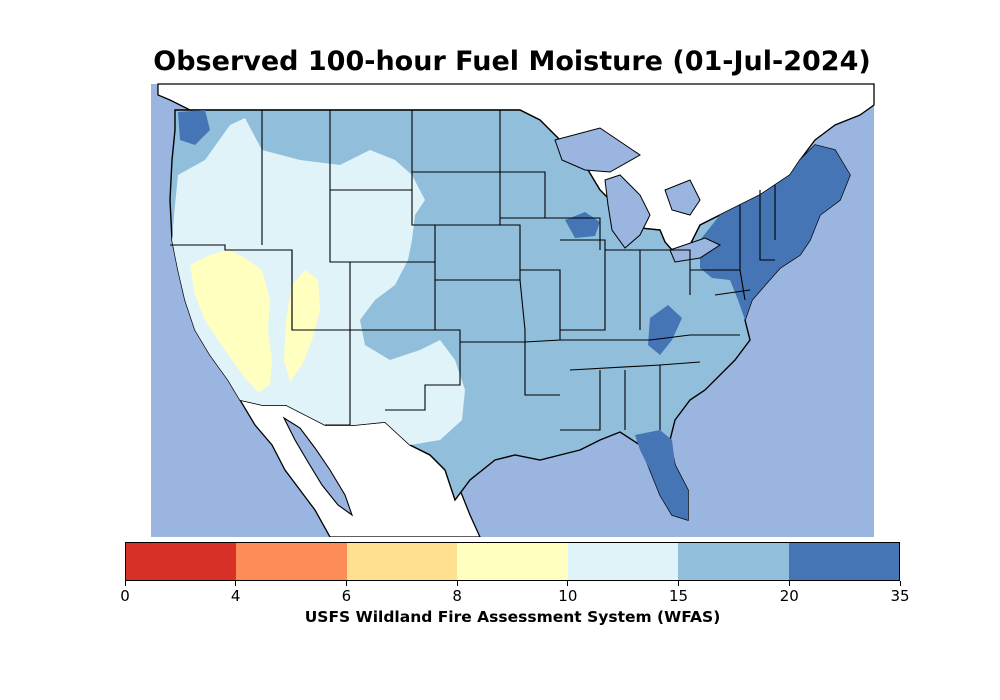 This screenshot has width=1000, height=700. I want to click on gulf-of-california, so click(318, 466).